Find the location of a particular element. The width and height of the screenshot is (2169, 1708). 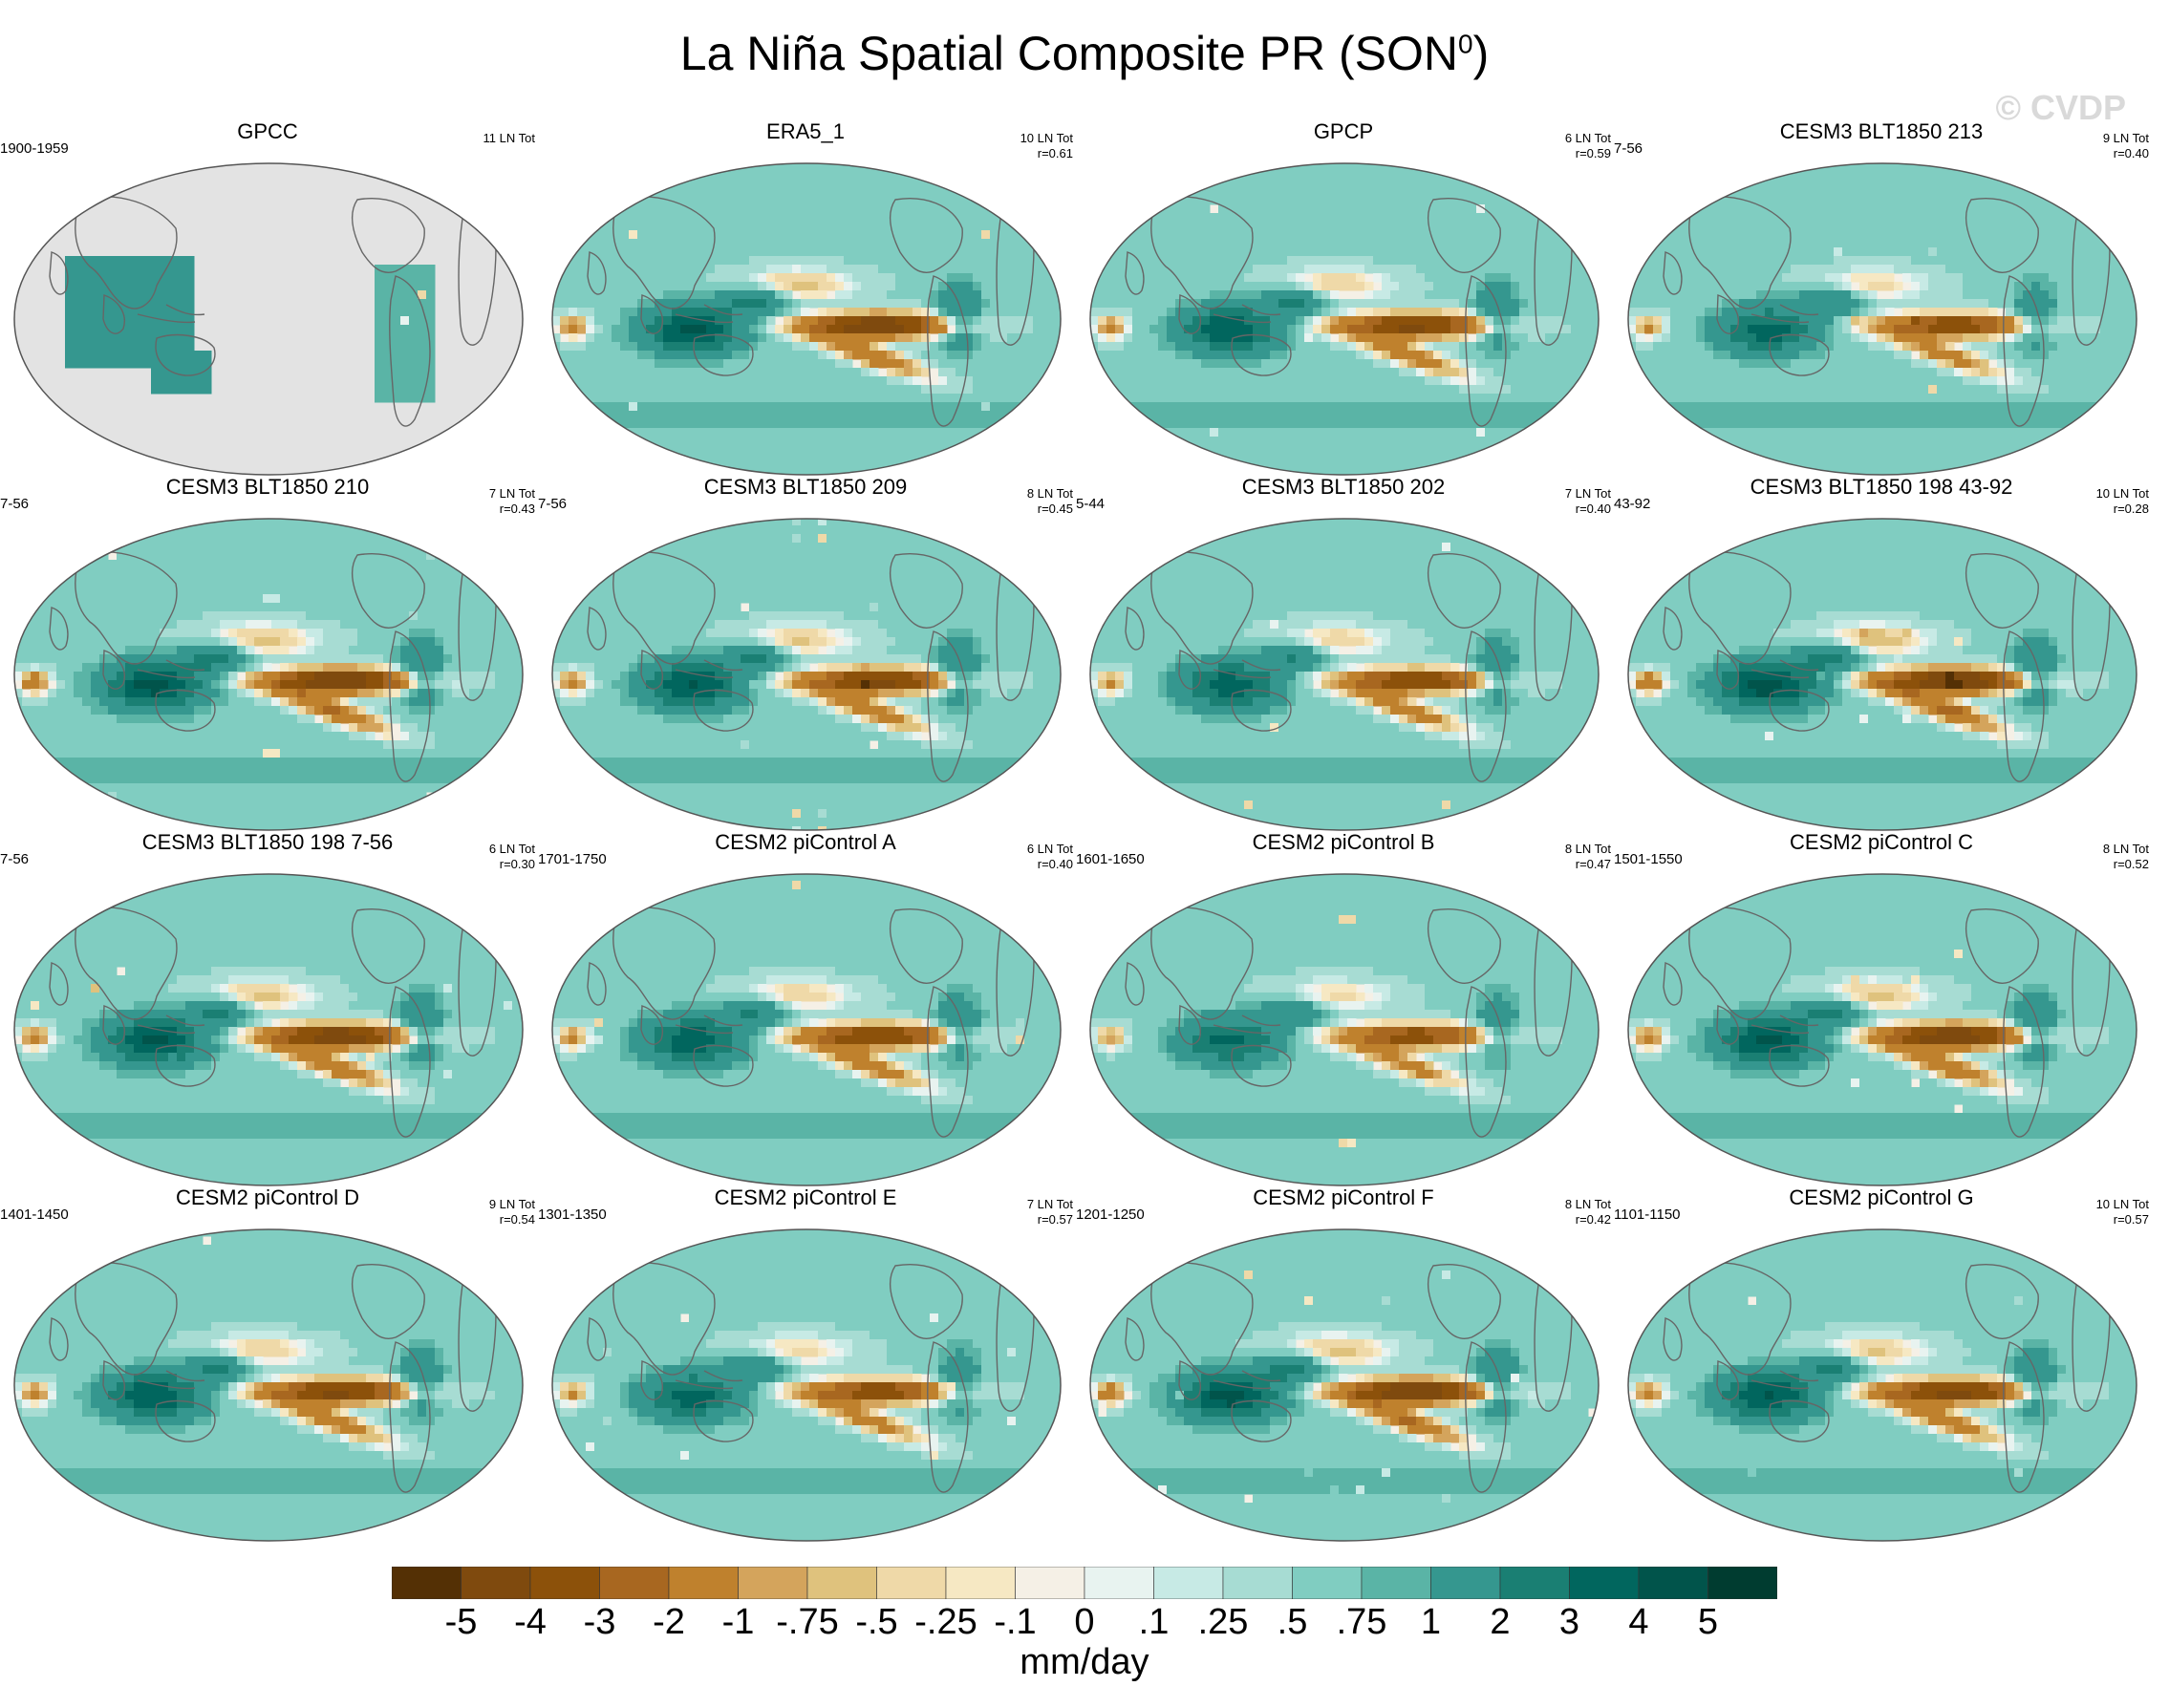

map-panel: CESM2 piControl B 1601-1650 8 LN Tot r=0.47 is located at coordinates (1344, 1008).